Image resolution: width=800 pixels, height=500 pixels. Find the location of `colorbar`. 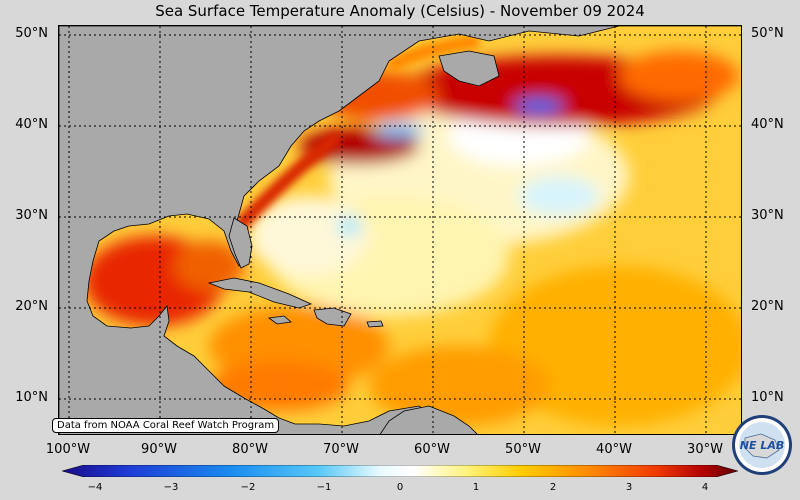

colorbar is located at coordinates (400, 470).